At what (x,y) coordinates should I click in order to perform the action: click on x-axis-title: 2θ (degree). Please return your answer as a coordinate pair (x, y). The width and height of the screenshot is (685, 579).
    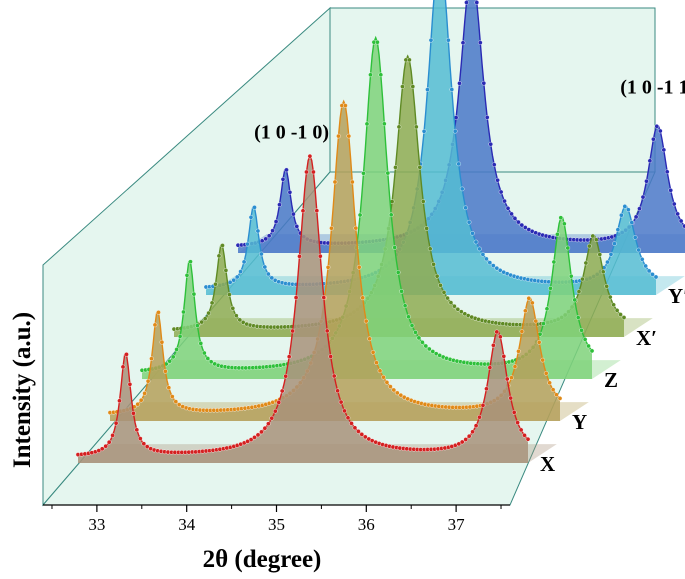
    Looking at the image, I should click on (262, 559).